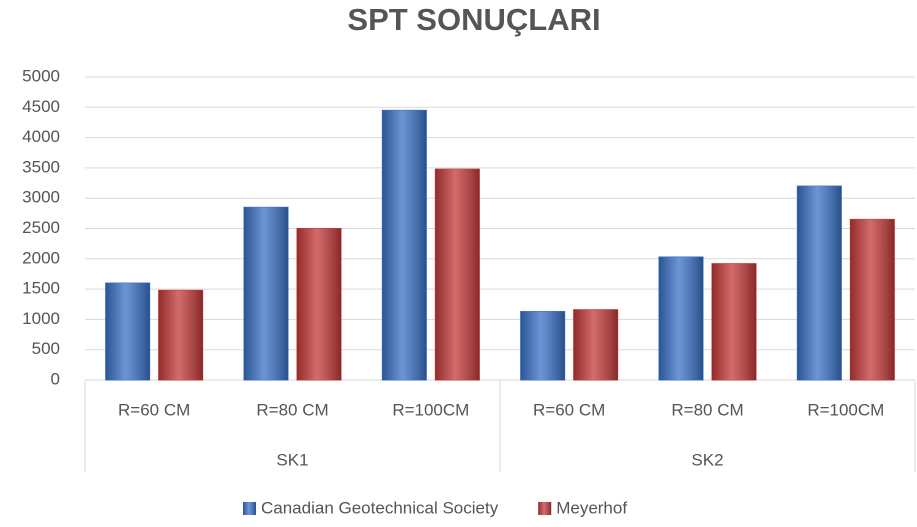 This screenshot has height=527, width=917. Describe the element at coordinates (41, 197) in the screenshot. I see `y-tick-label: 3000` at that location.